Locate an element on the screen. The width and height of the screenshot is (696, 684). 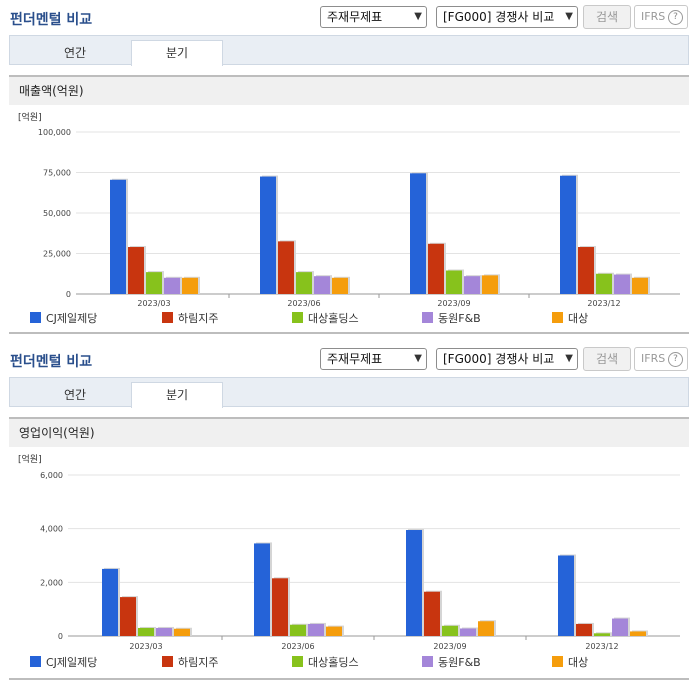
unit-label: [억원] is located at coordinates (30, 117).